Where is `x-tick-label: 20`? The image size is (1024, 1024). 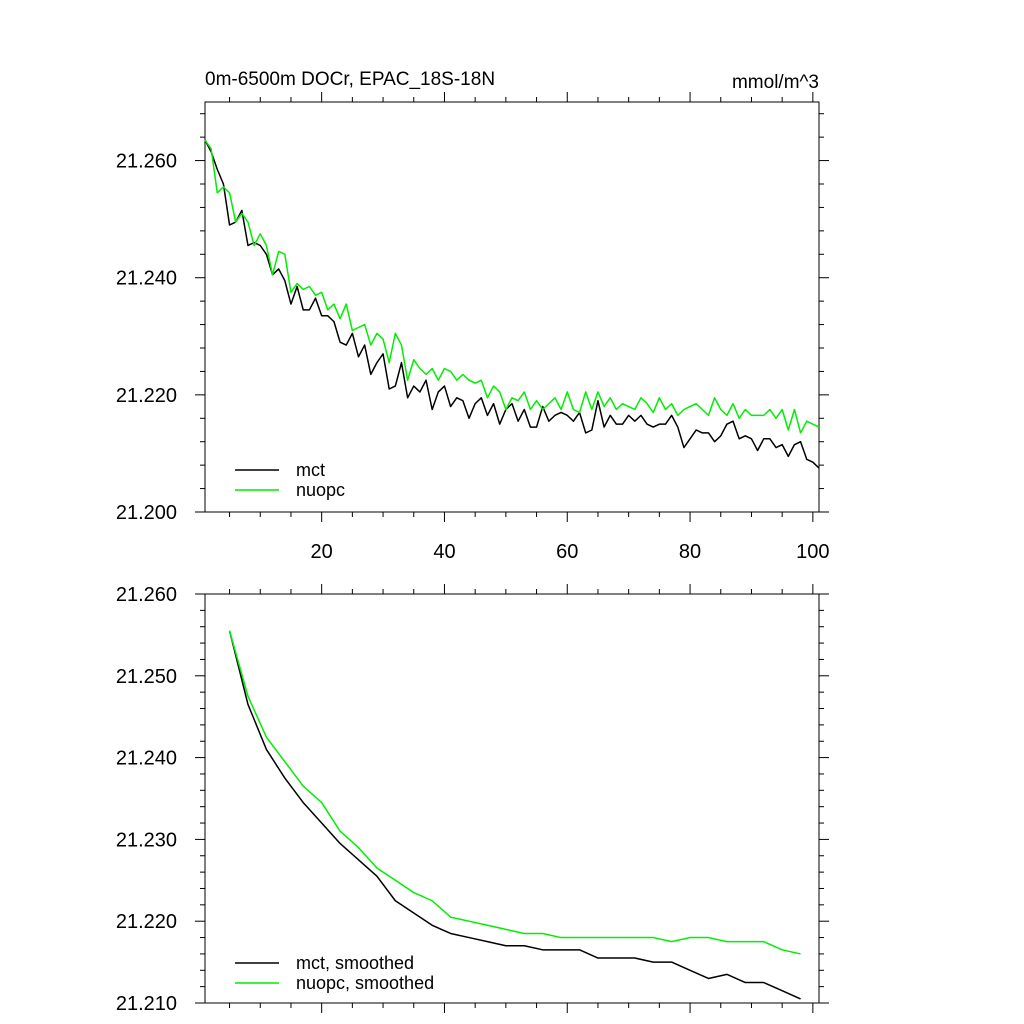 x-tick-label: 20 is located at coordinates (322, 552).